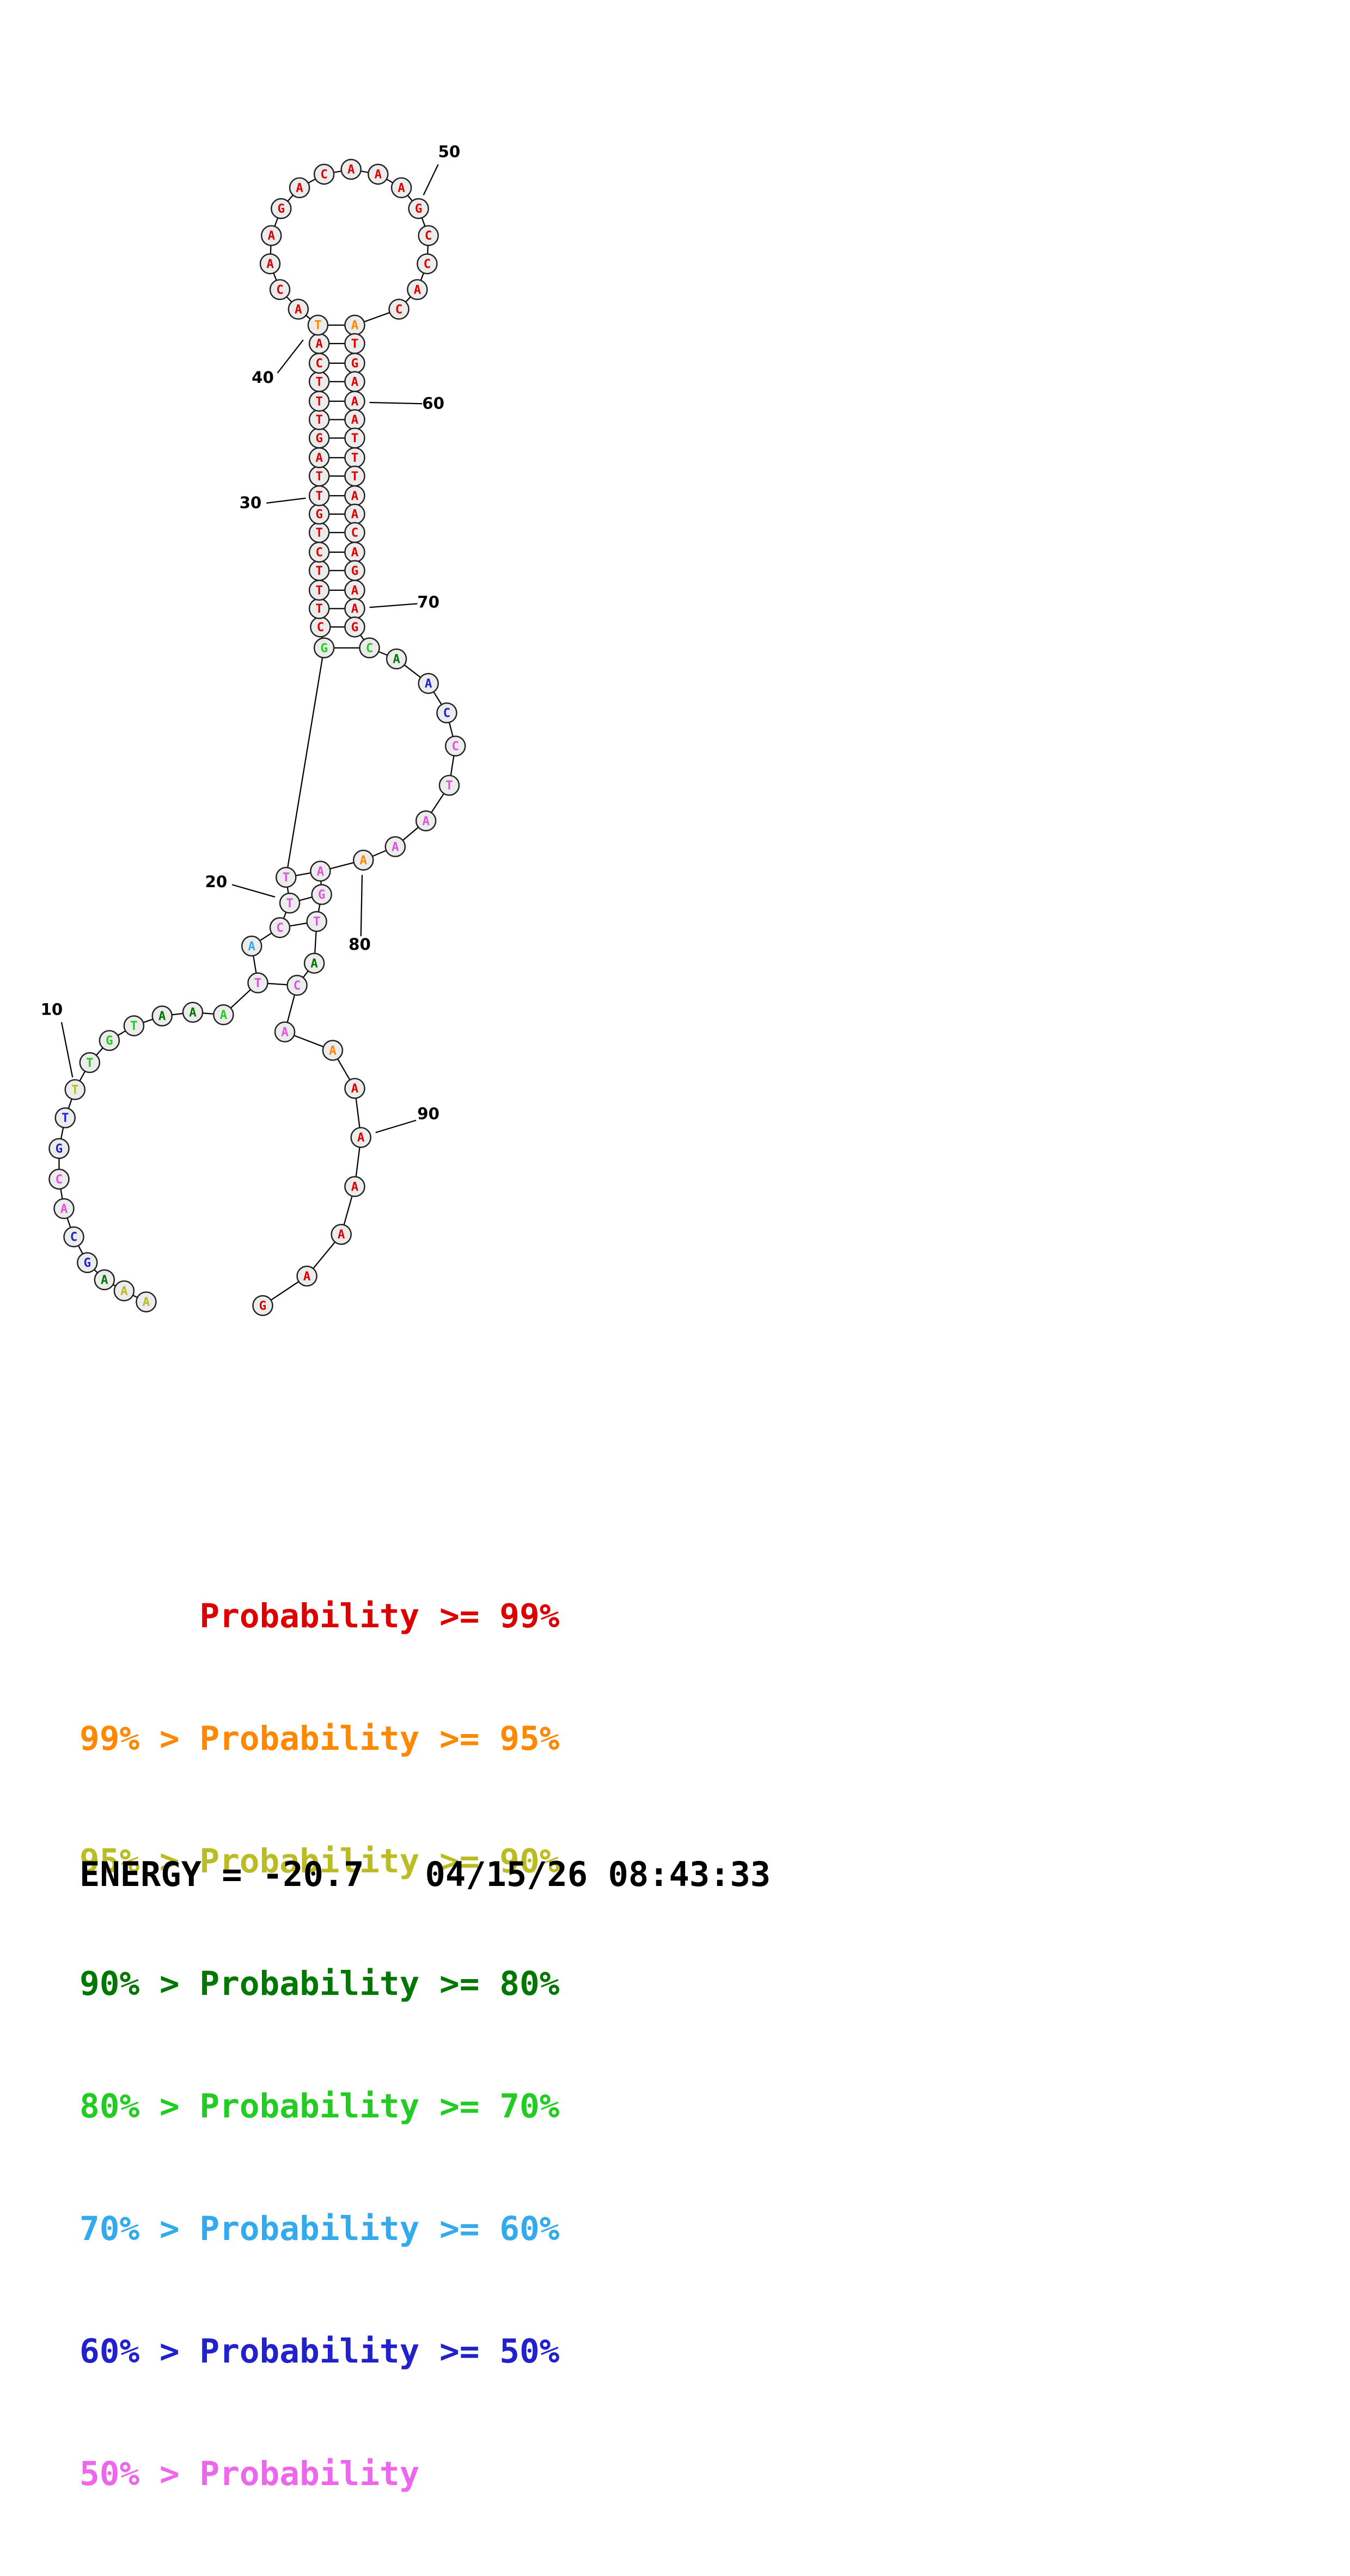 The height and width of the screenshot is (2576, 1350). What do you see at coordinates (216, 881) in the screenshot?
I see `position-label: 20` at bounding box center [216, 881].